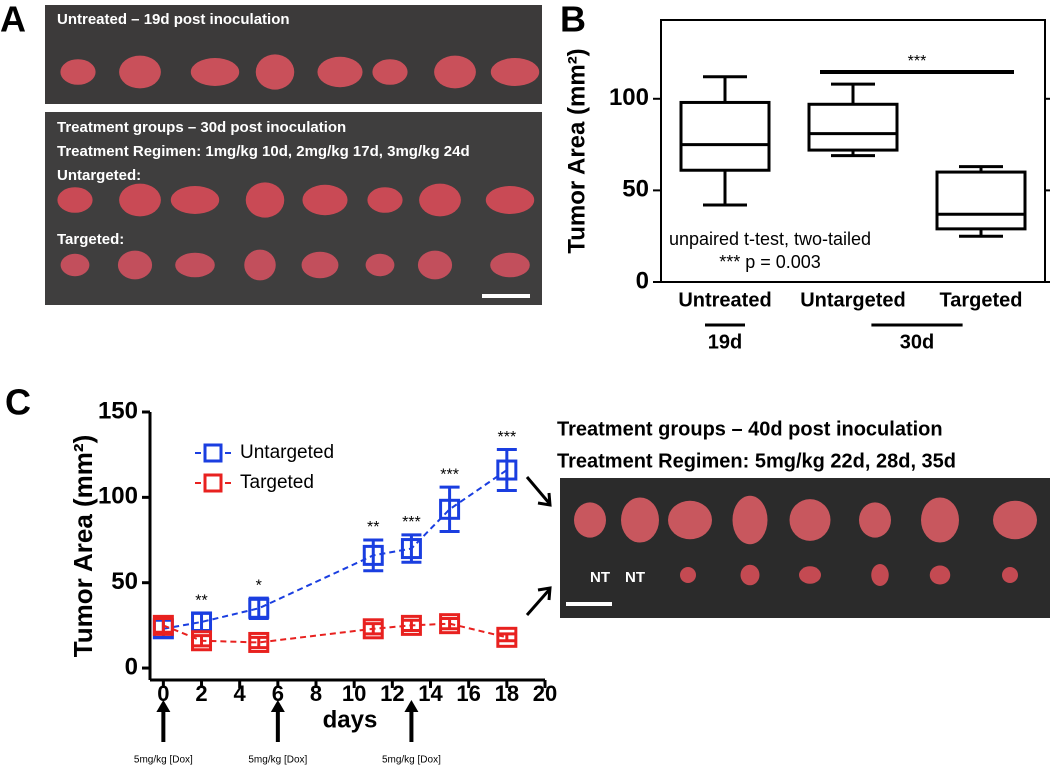  I want to click on panel-label: C, so click(18, 402).